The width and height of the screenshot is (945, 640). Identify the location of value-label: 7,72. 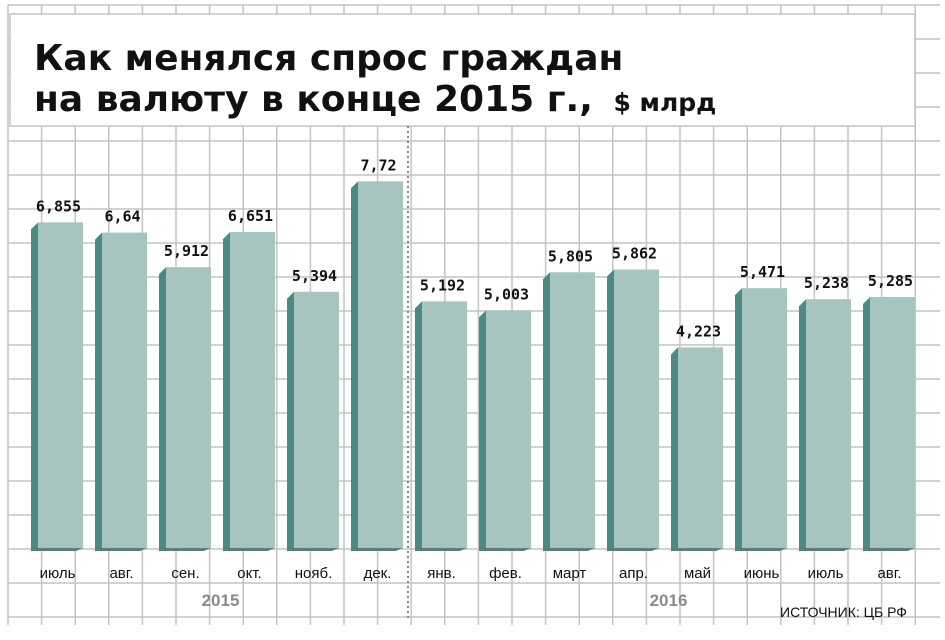
(378, 165).